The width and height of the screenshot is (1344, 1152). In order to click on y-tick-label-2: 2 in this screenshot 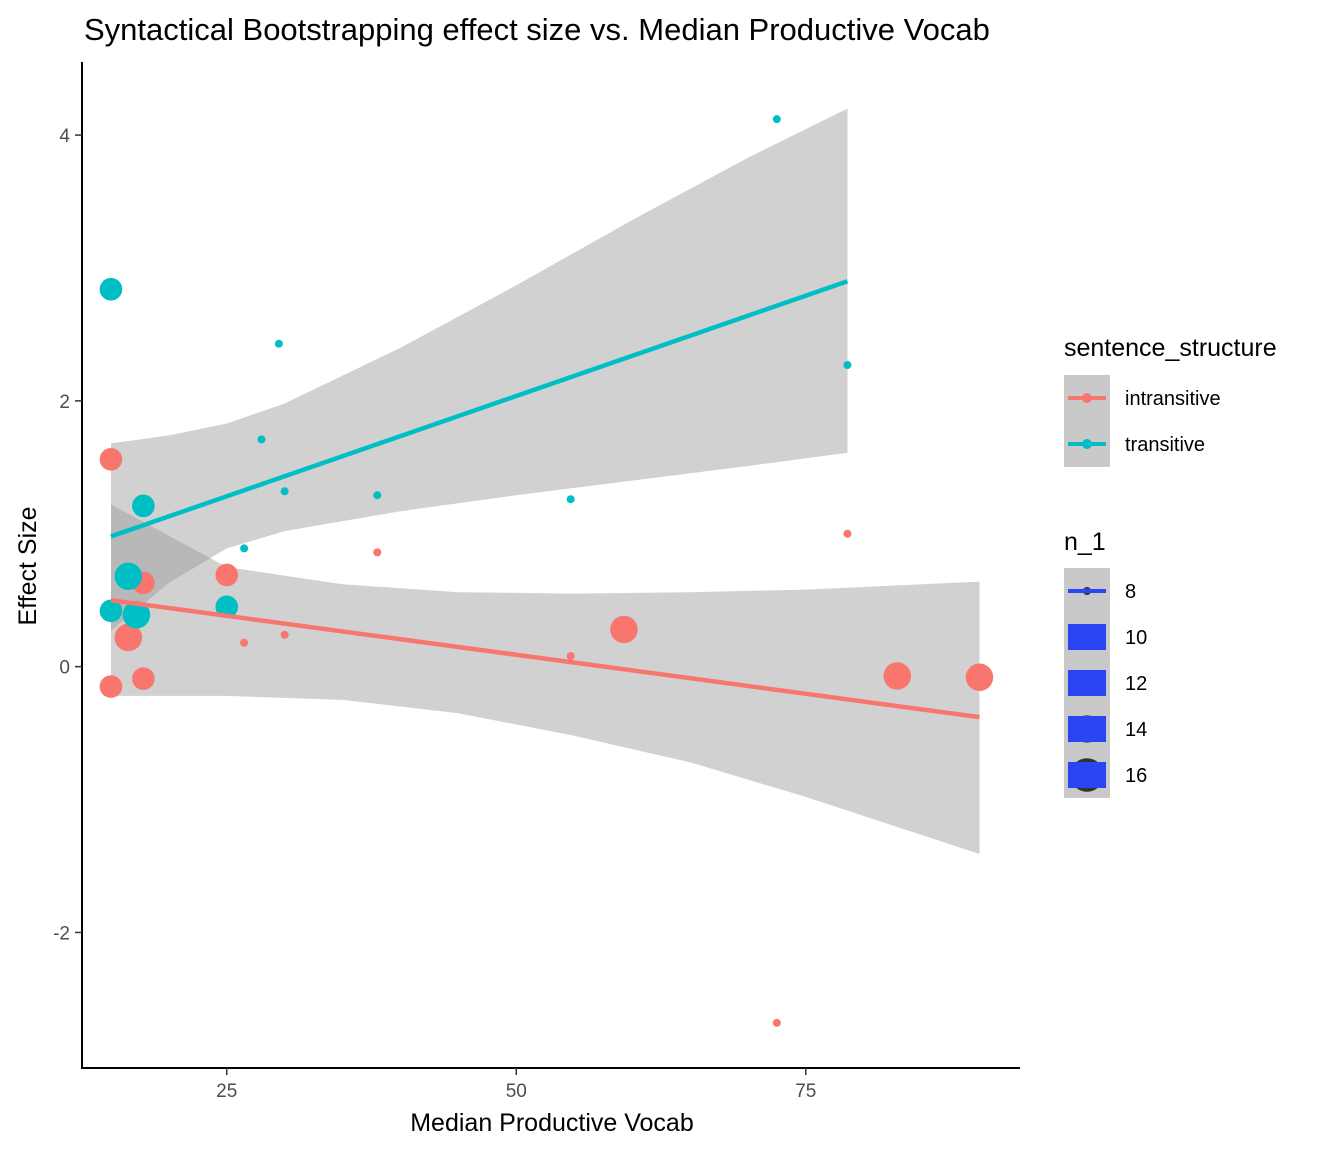, I will do `click(64, 402)`.